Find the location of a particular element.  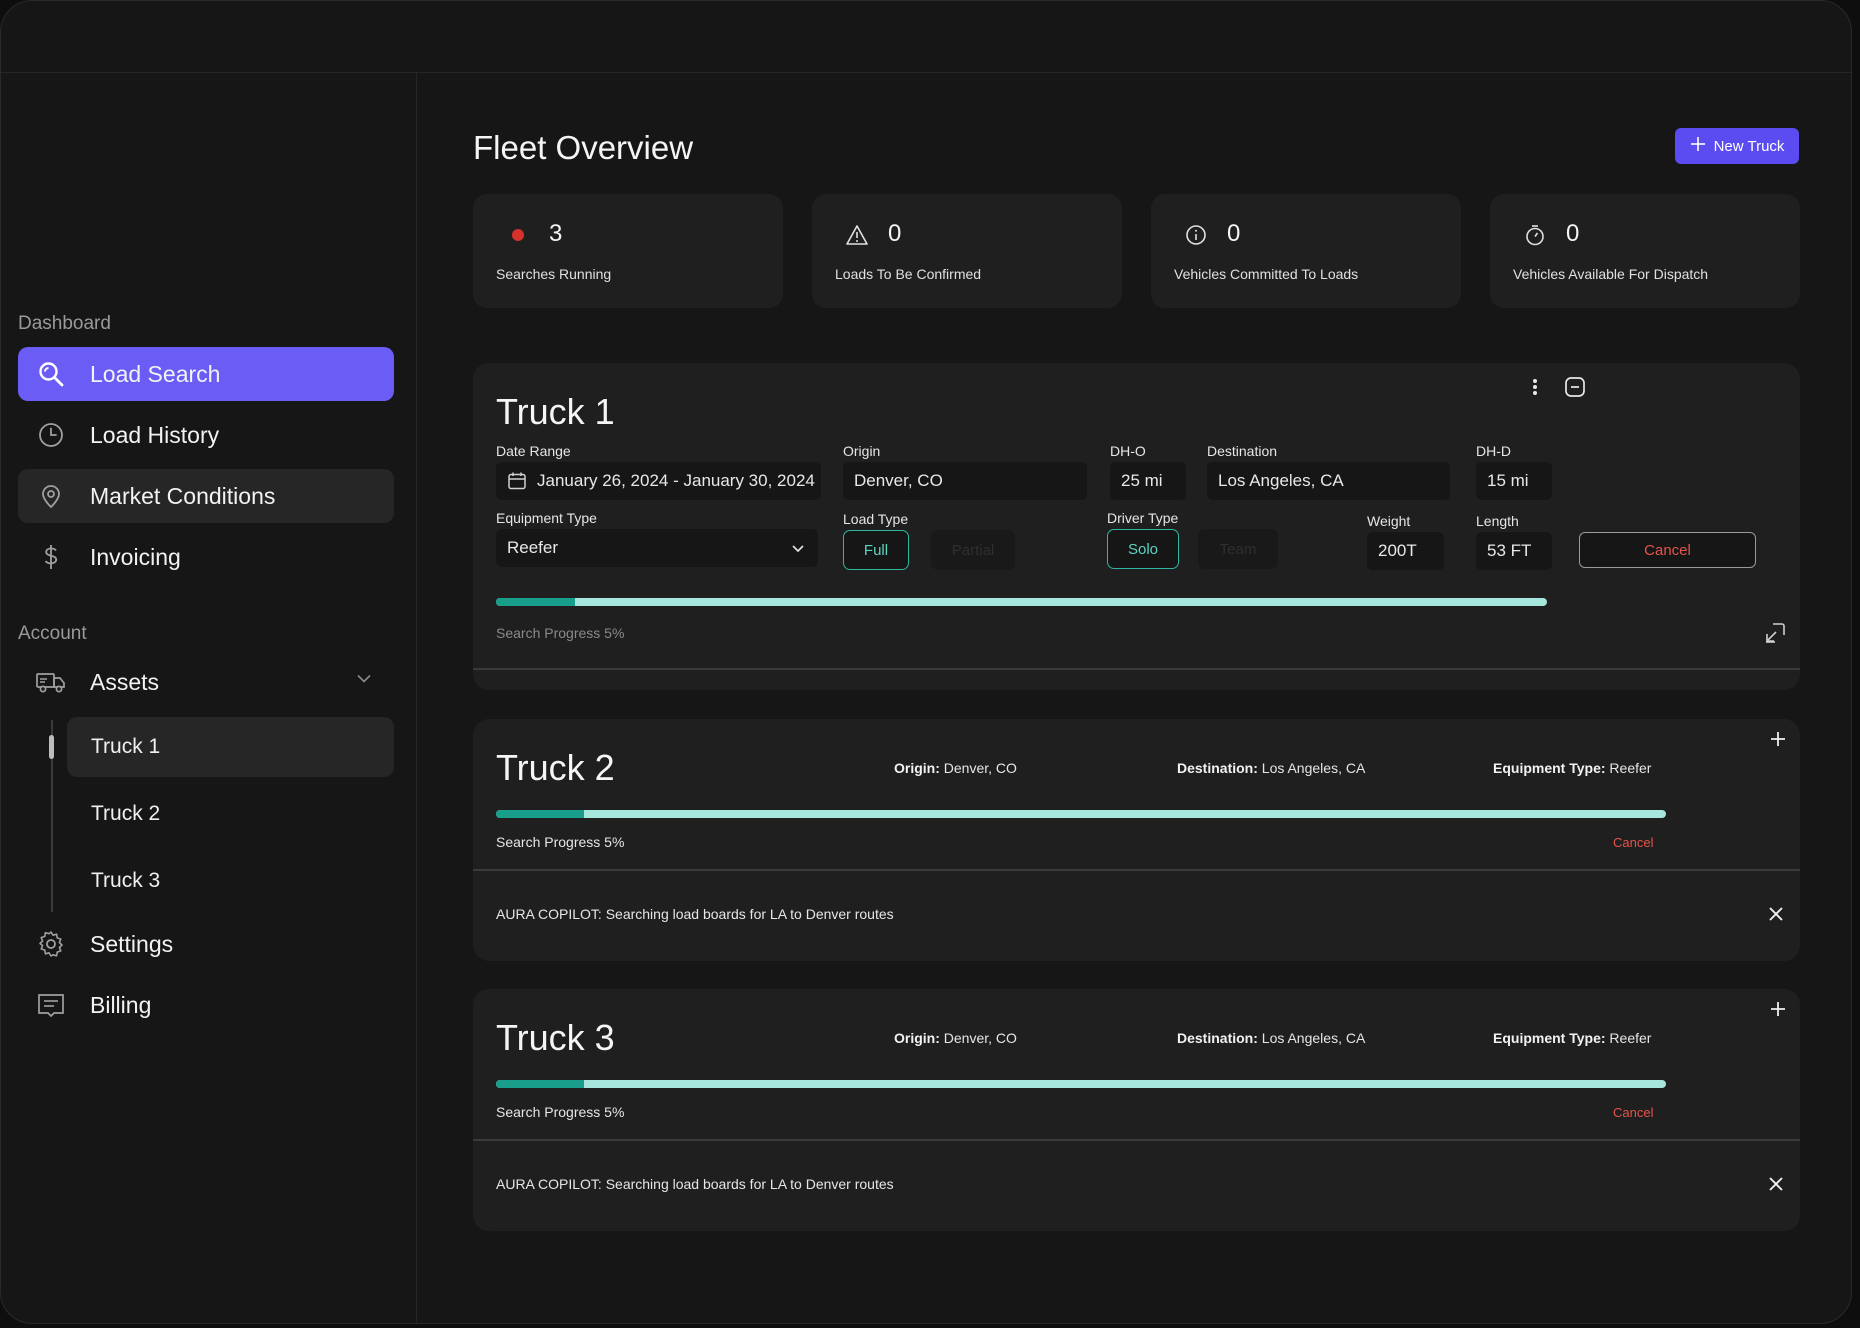

length-label: Length is located at coordinates (1497, 521).